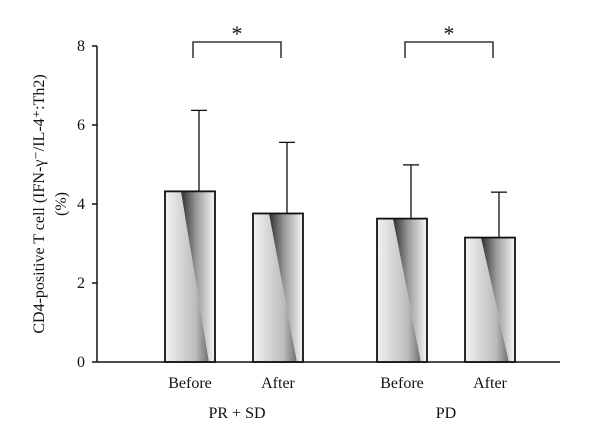  I want to click on y-tick-label: 2, so click(81, 283).